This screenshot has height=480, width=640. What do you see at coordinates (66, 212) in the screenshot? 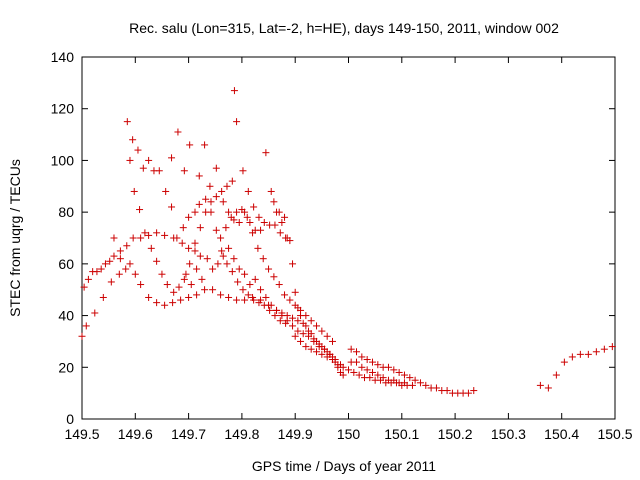
I see `y-tick-label: 80` at bounding box center [66, 212].